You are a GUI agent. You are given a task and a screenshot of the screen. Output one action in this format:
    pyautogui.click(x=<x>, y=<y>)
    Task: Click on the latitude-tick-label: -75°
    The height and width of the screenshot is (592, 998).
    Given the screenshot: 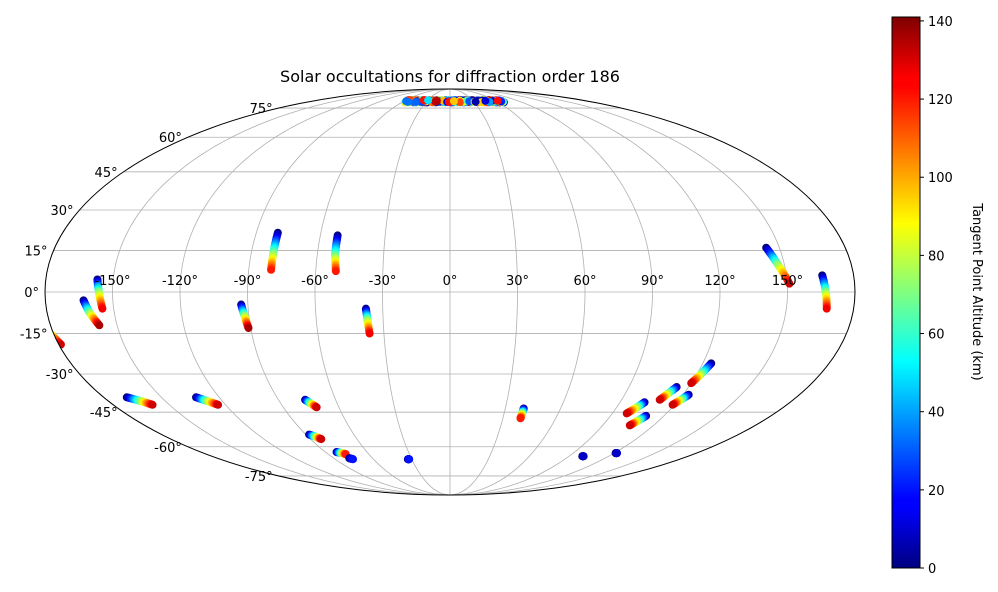 What is the action you would take?
    pyautogui.click(x=259, y=477)
    